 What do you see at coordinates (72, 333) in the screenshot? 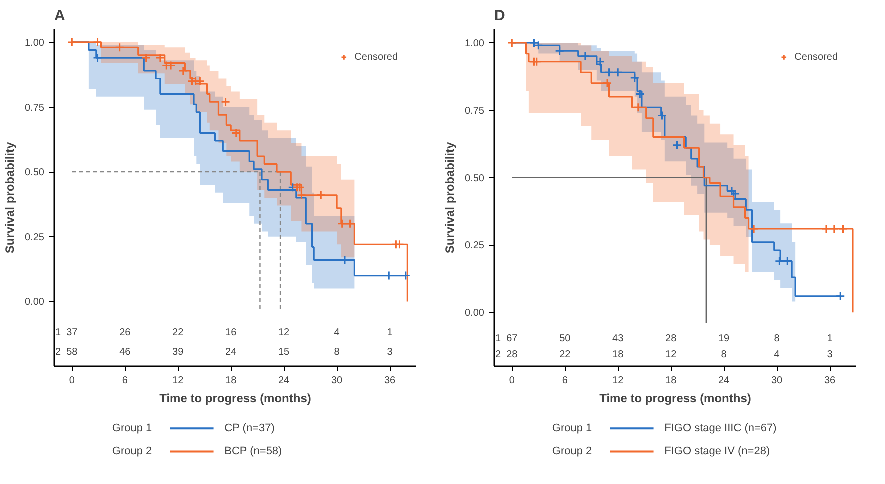
I see `annotation: 37` at bounding box center [72, 333].